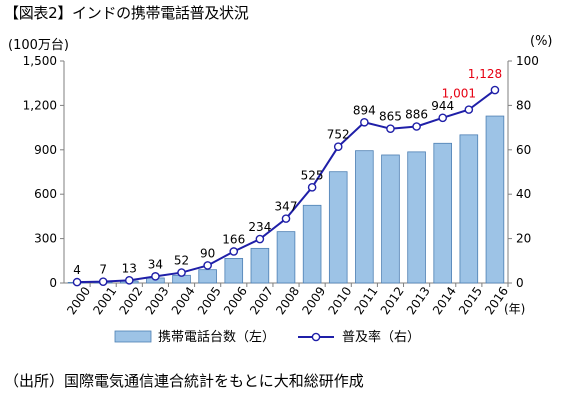 The width and height of the screenshot is (577, 401). I want to click on x-tick-label: 2013, so click(418, 300).